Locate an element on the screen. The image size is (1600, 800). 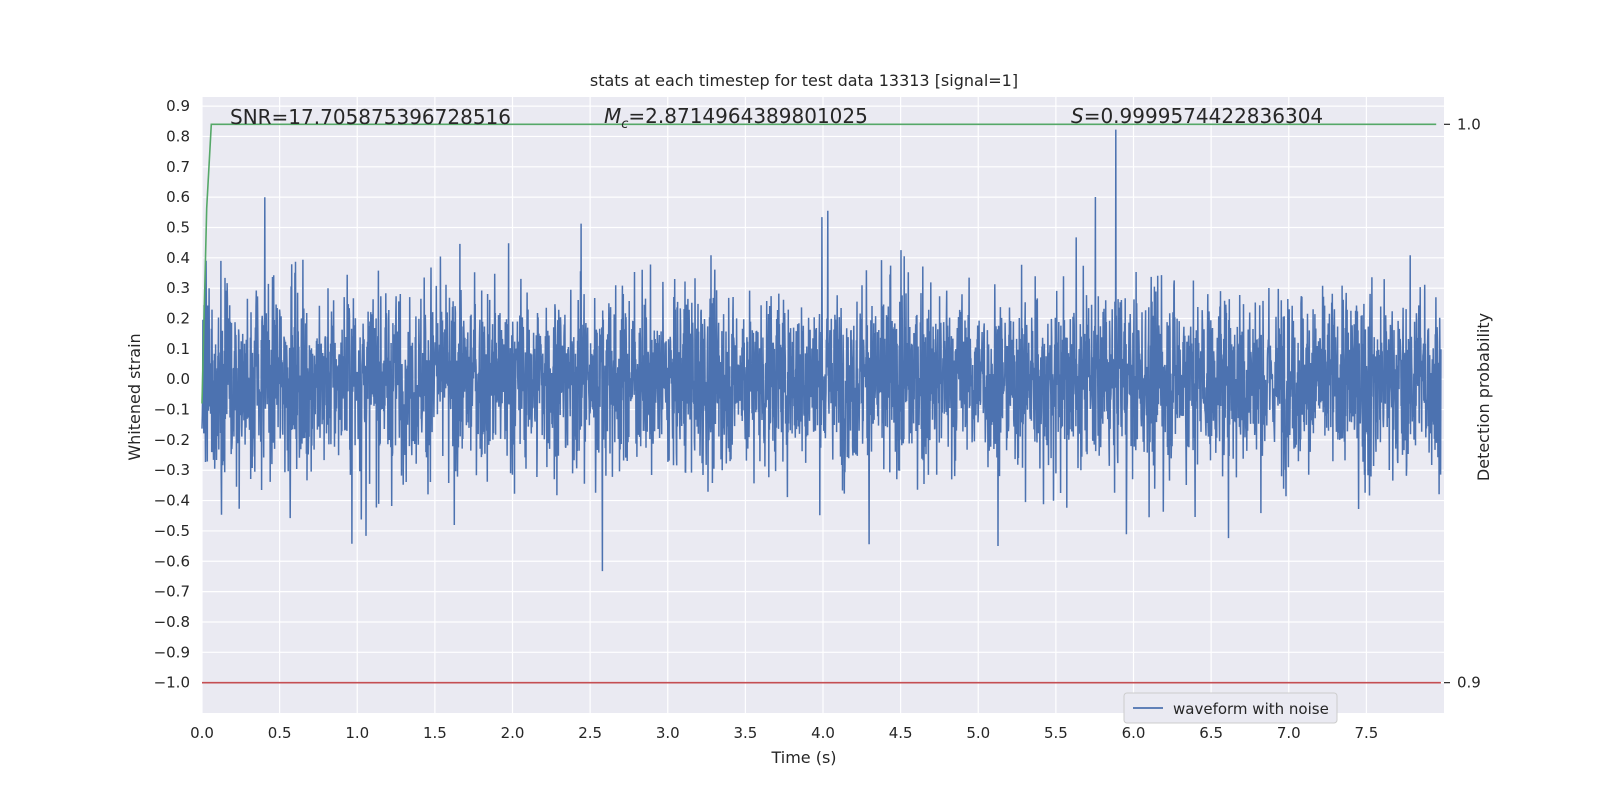
y-tick-label: 0.7 is located at coordinates (178, 167).